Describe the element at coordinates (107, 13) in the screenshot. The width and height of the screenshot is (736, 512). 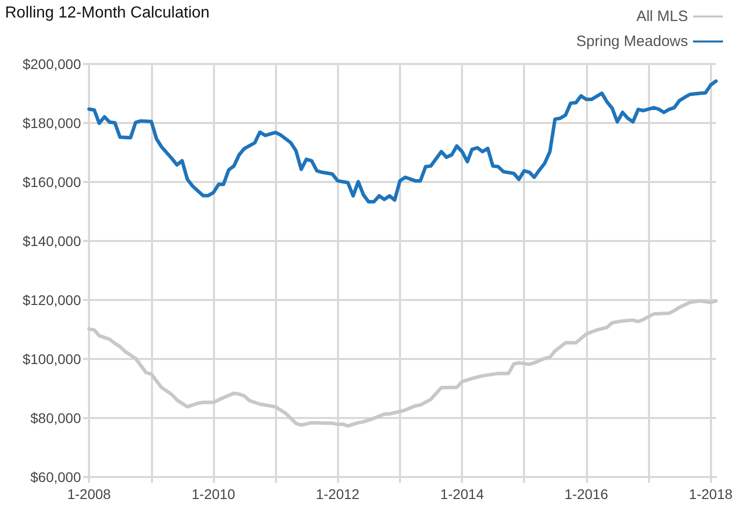
I see `chart-title: Rolling 12-Month Calculation` at that location.